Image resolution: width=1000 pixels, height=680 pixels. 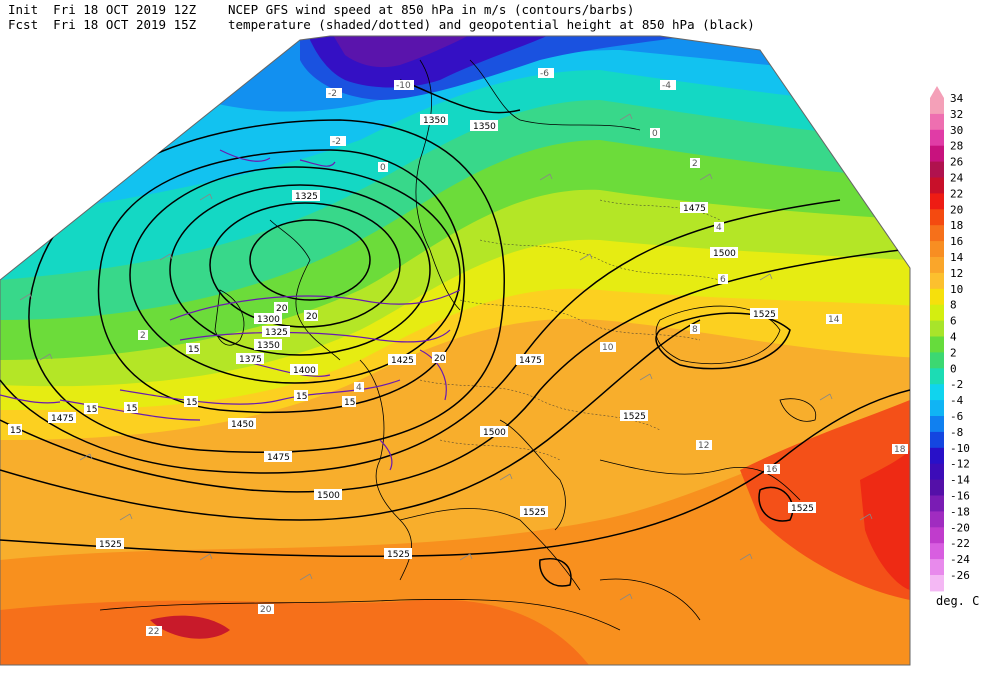 What do you see at coordinates (772, 470) in the screenshot?
I see `iso-label-16: 16` at bounding box center [772, 470].